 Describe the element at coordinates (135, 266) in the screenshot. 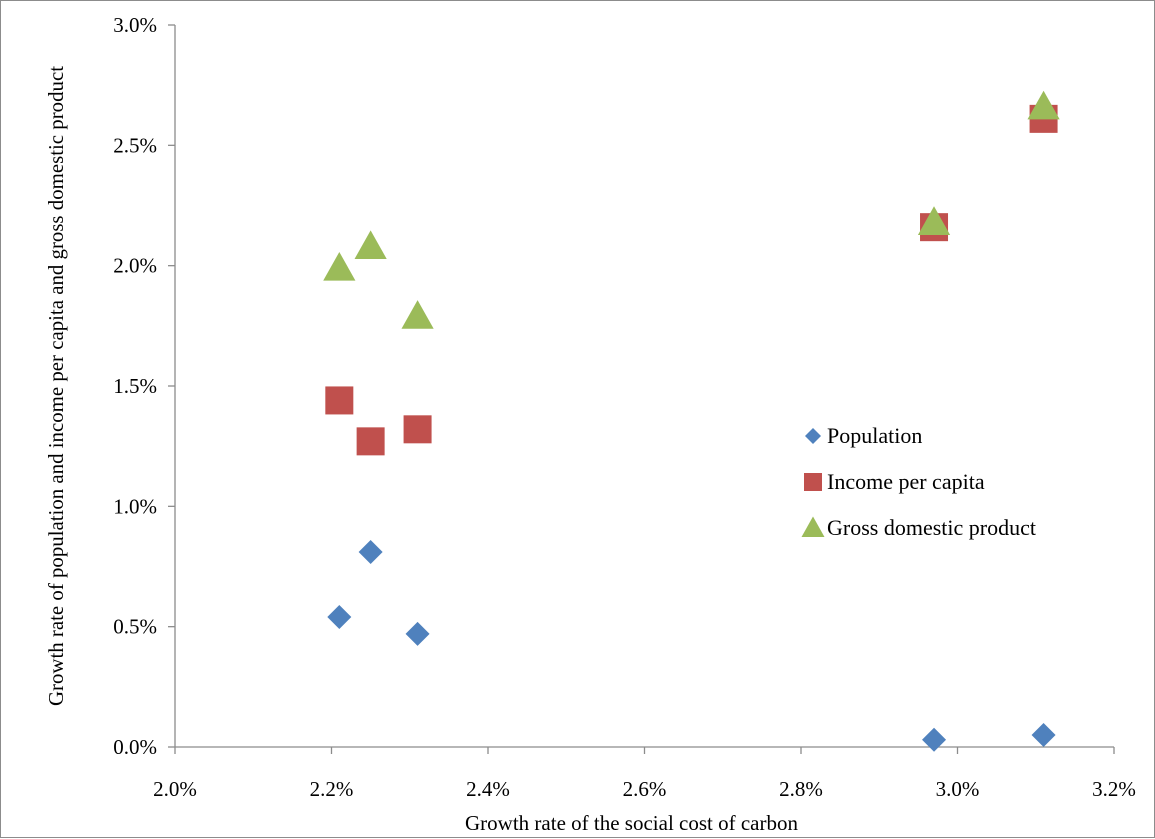

I see `y-tick-label: 2.0%` at that location.